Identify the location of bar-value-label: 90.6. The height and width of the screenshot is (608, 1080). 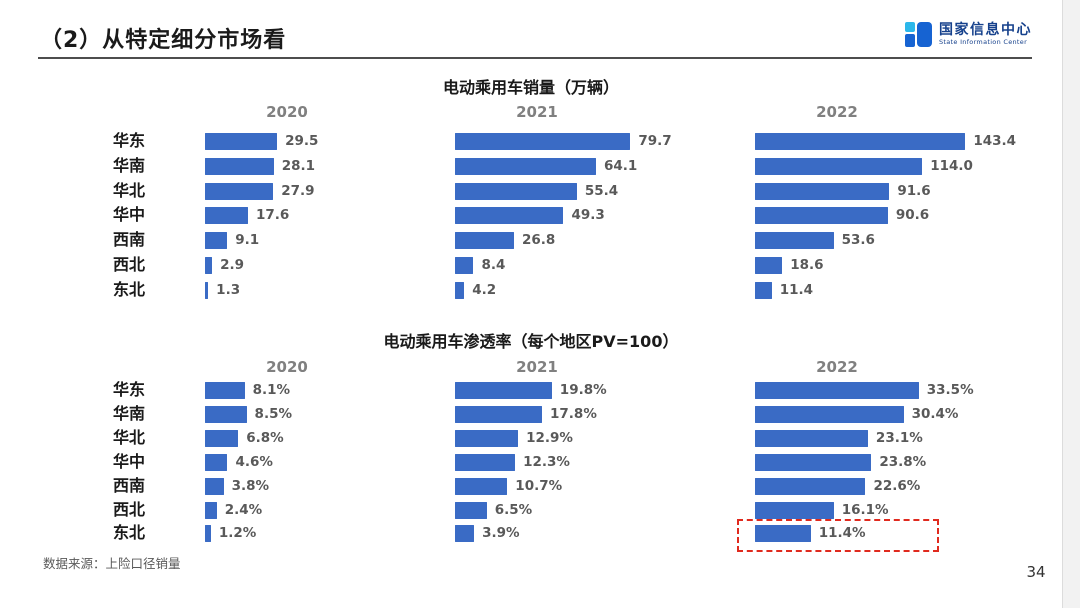
(912, 215).